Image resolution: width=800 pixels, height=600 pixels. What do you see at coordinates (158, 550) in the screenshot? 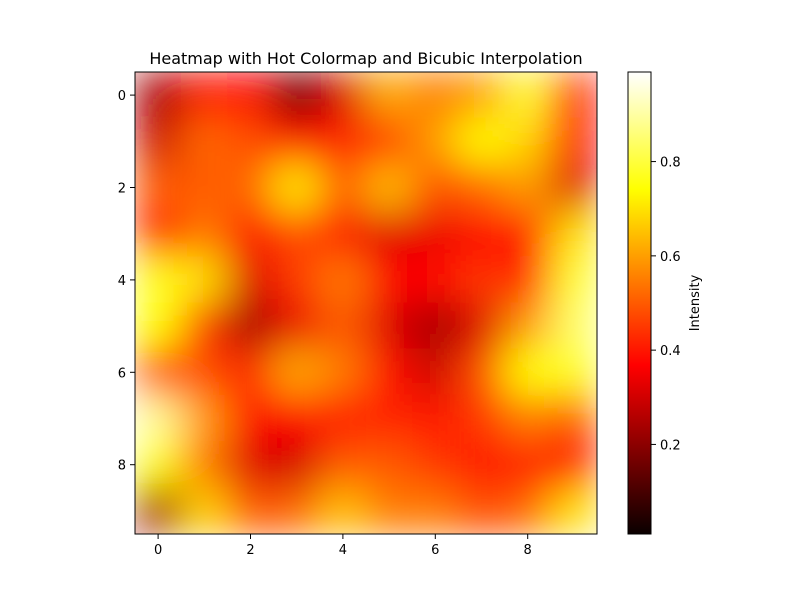
I see `x-tick-label: 0` at bounding box center [158, 550].